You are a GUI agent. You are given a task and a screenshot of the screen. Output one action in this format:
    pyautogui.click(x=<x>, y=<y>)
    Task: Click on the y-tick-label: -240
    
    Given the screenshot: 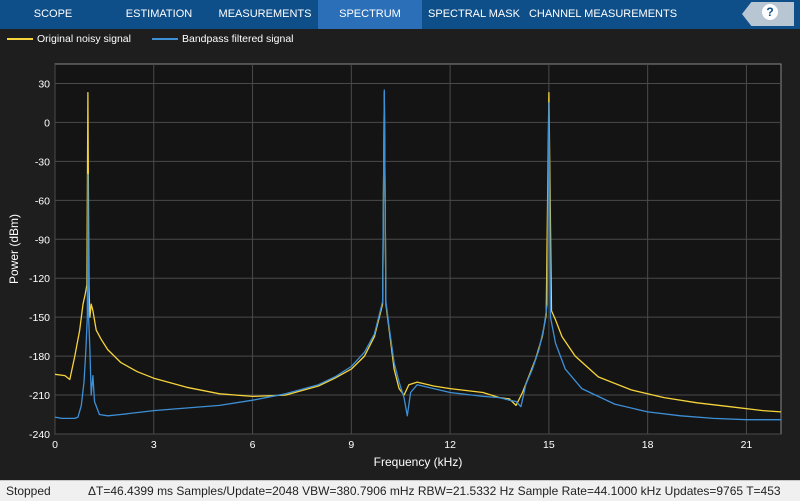 What is the action you would take?
    pyautogui.click(x=39, y=435)
    